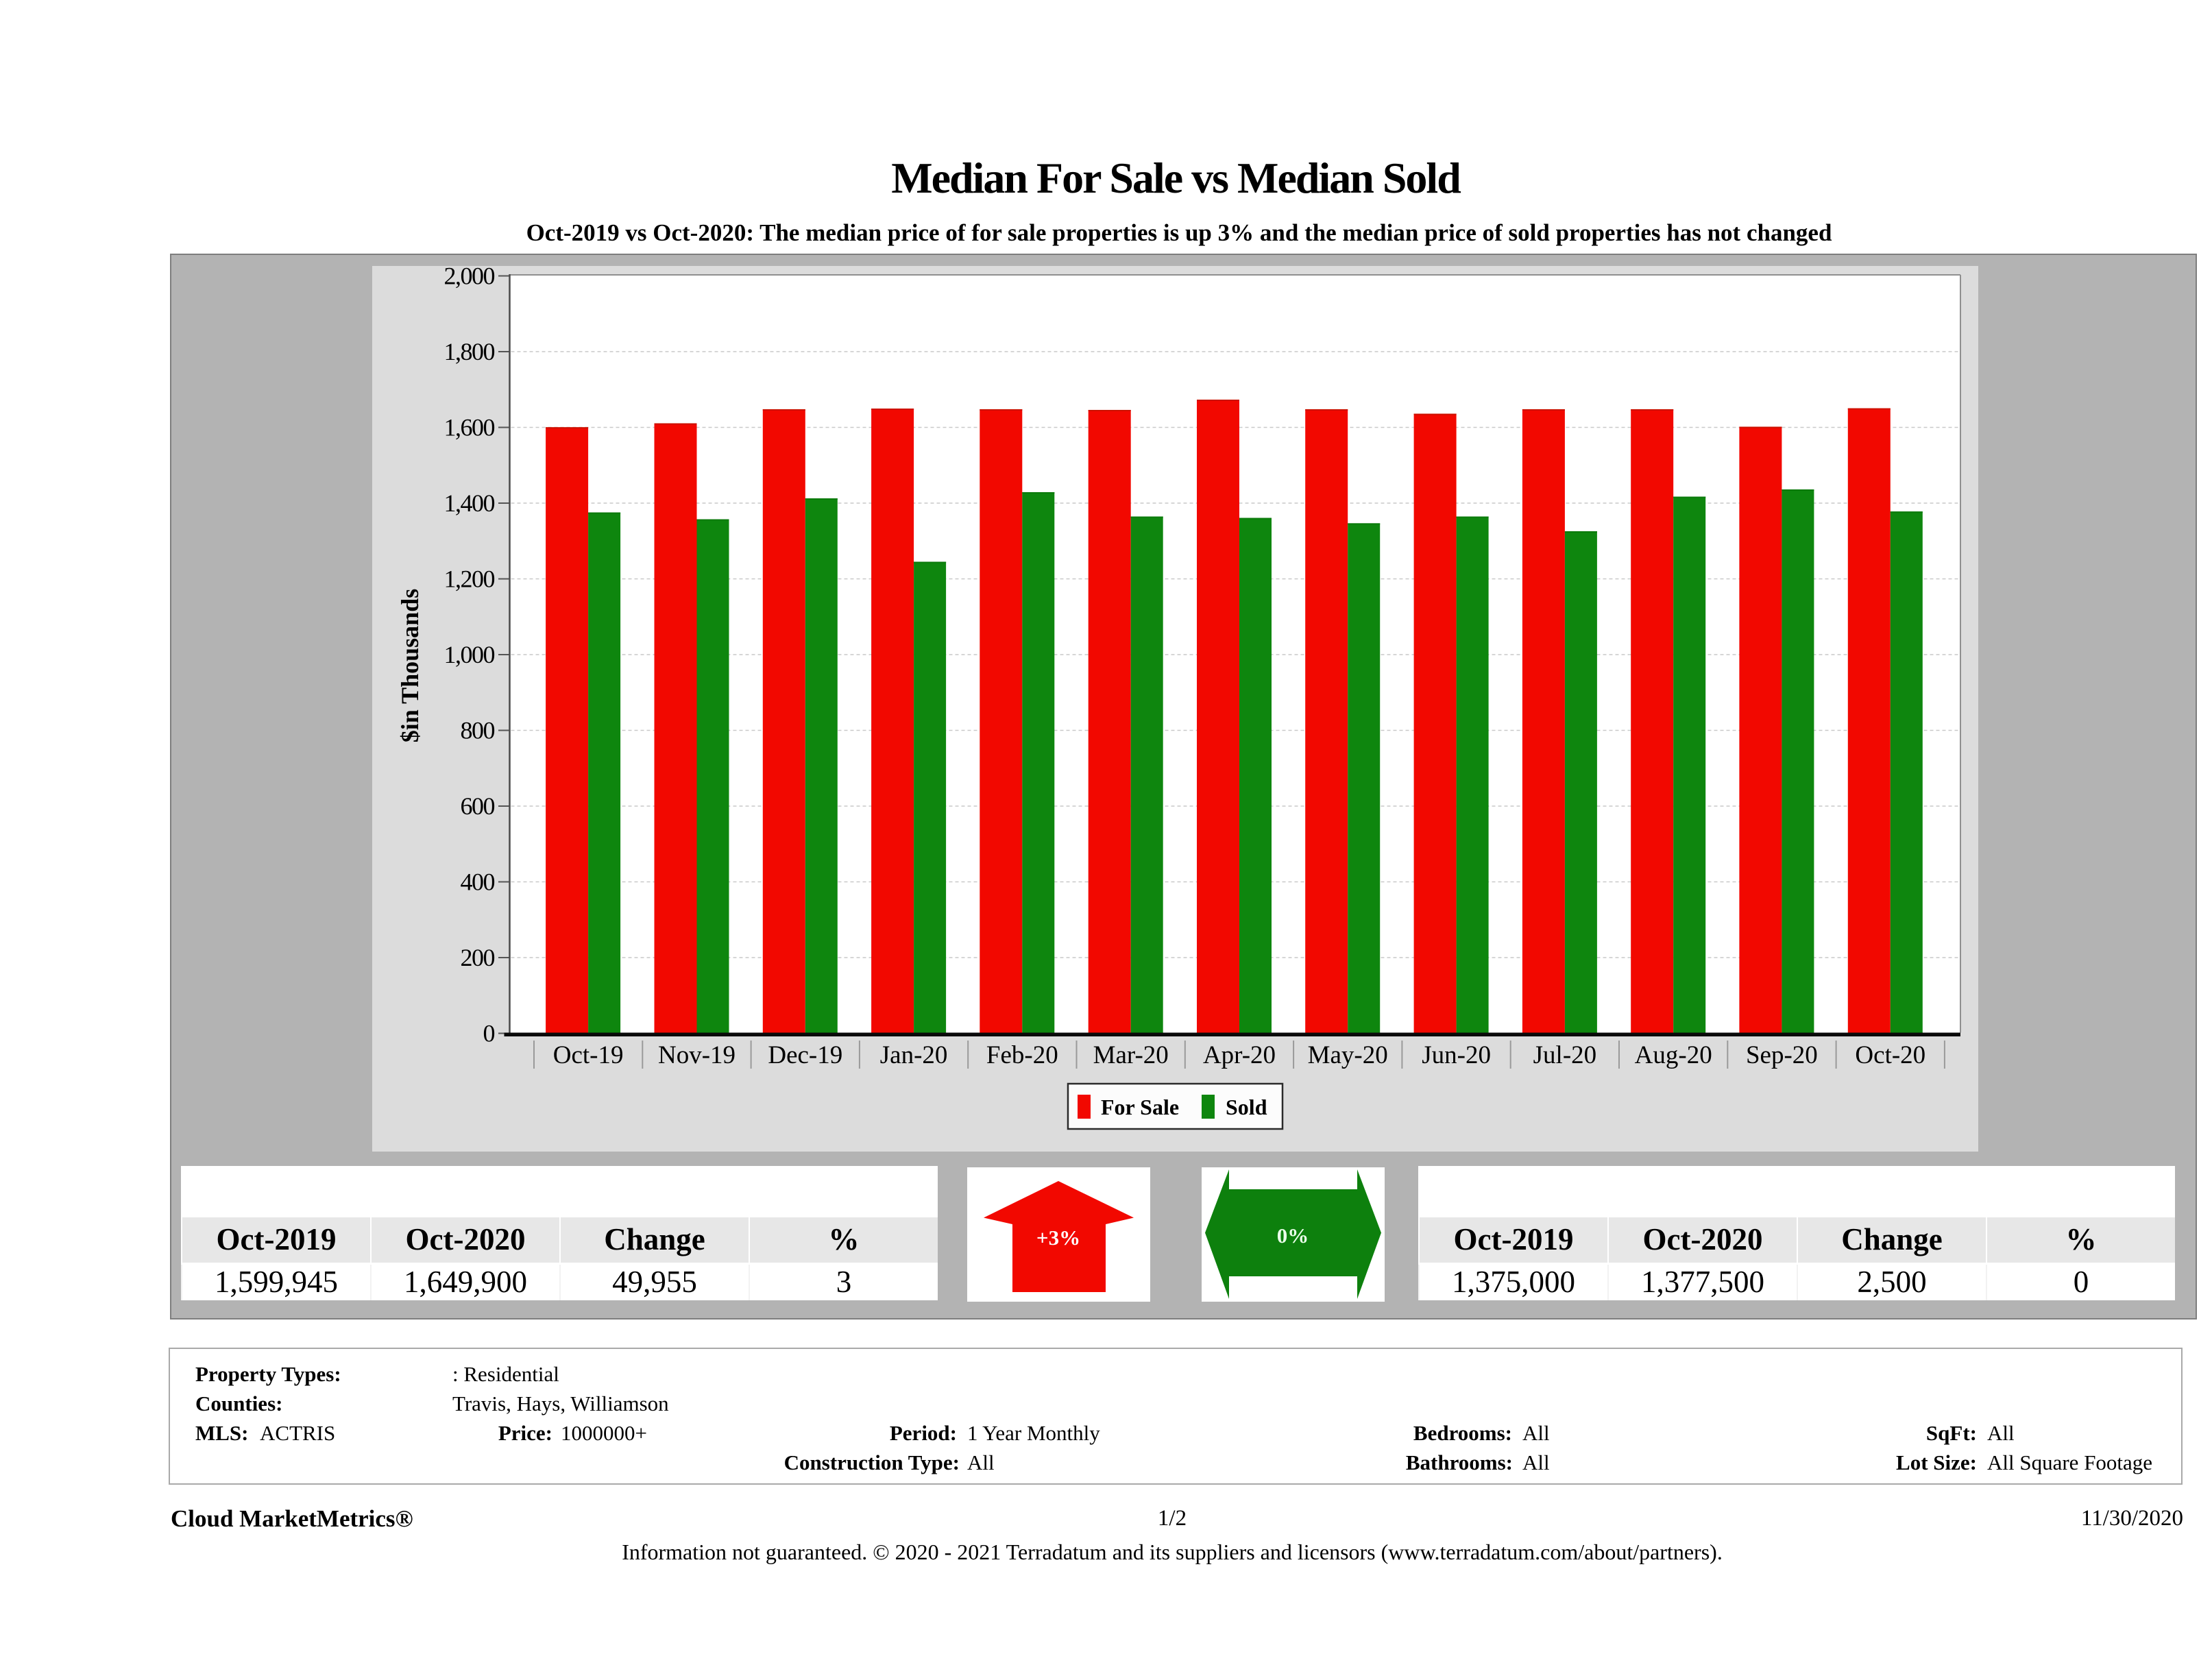 The height and width of the screenshot is (1678, 2212). What do you see at coordinates (1140, 1107) in the screenshot?
I see `svg-text: For Sale` at bounding box center [1140, 1107].